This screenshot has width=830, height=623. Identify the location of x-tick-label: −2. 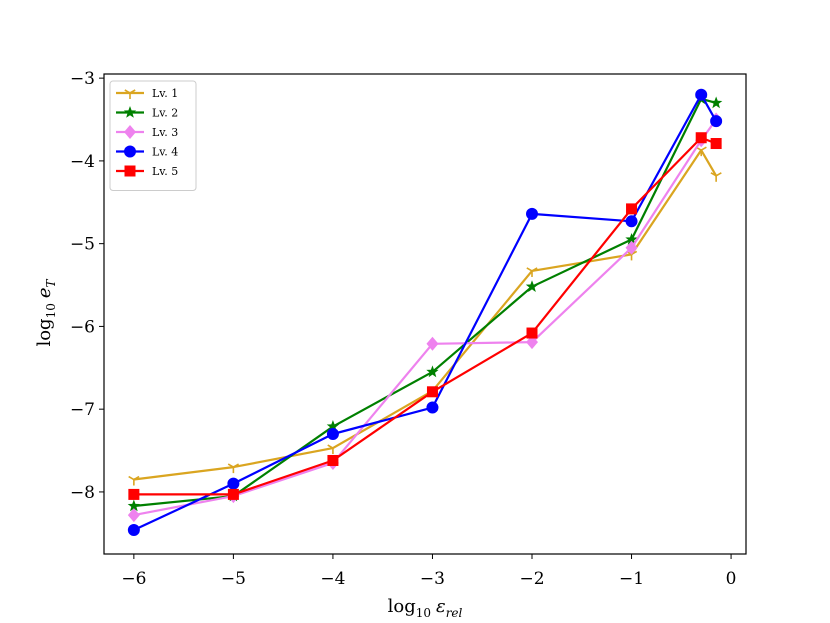
(531, 579).